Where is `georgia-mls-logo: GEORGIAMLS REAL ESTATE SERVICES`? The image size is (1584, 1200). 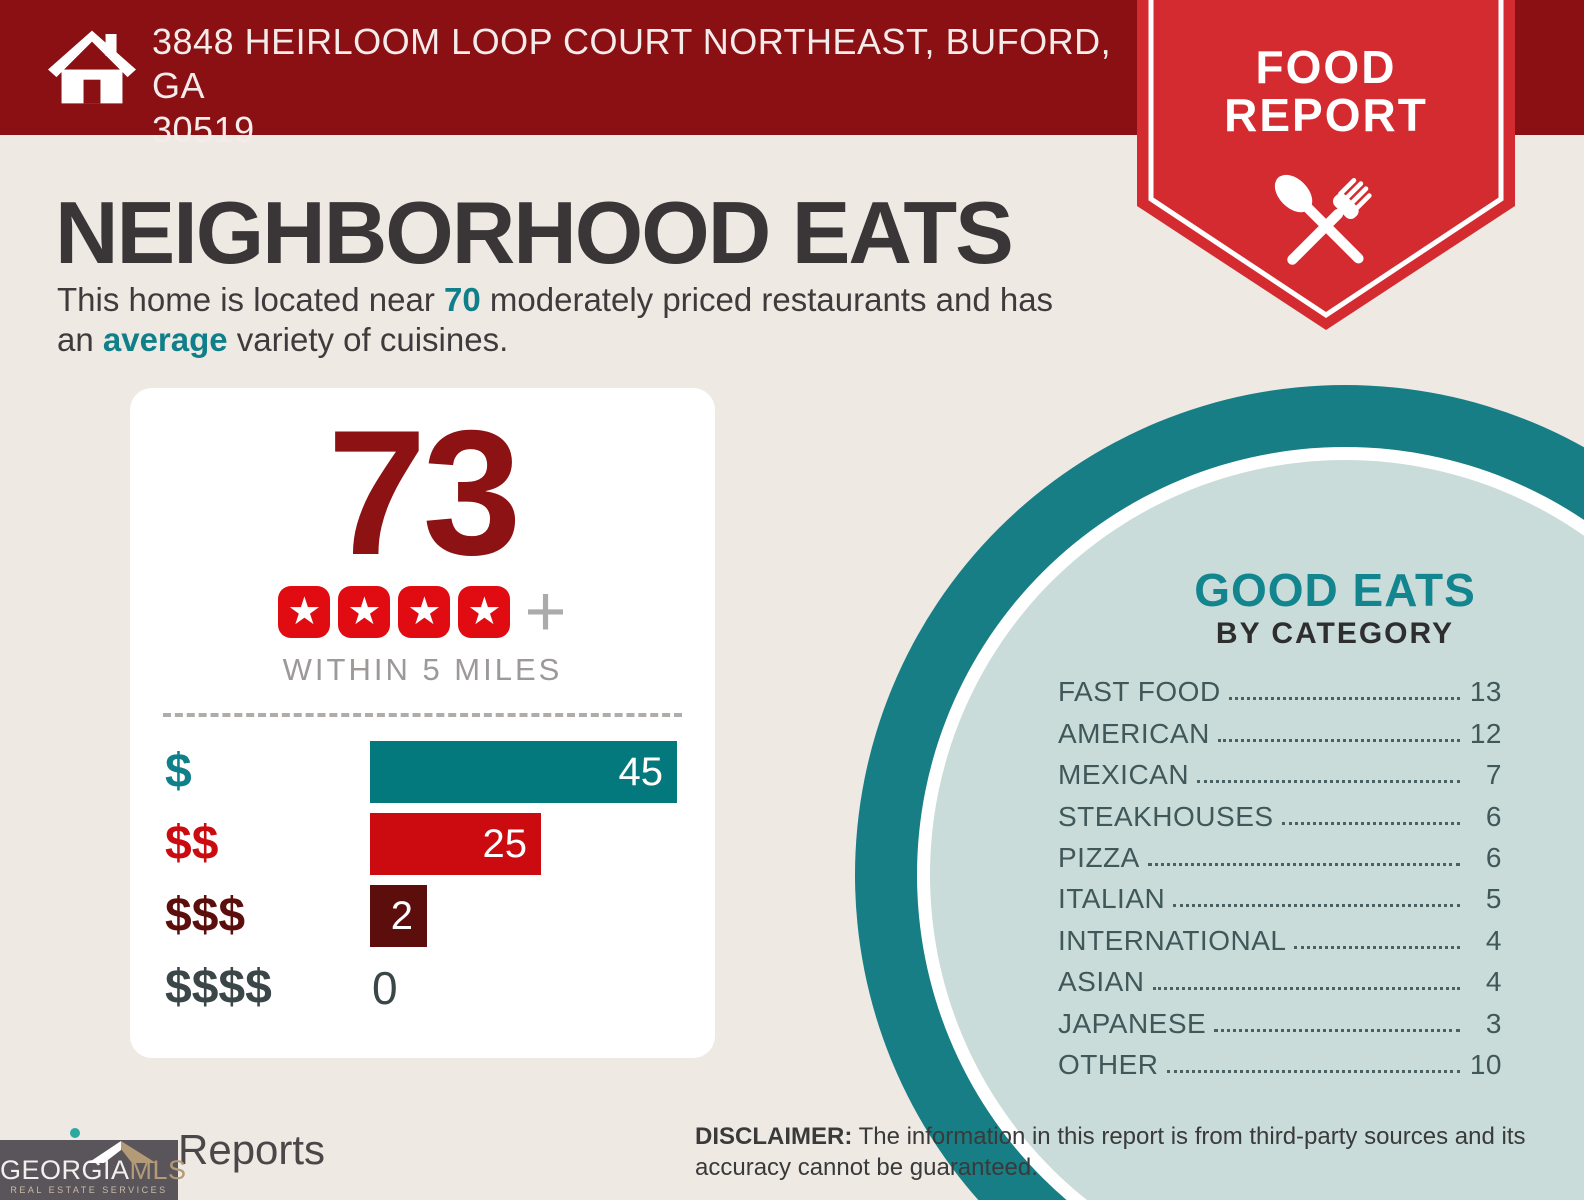
georgia-mls-logo: GEORGIAMLS REAL ESTATE SERVICES is located at coordinates (93, 1170).